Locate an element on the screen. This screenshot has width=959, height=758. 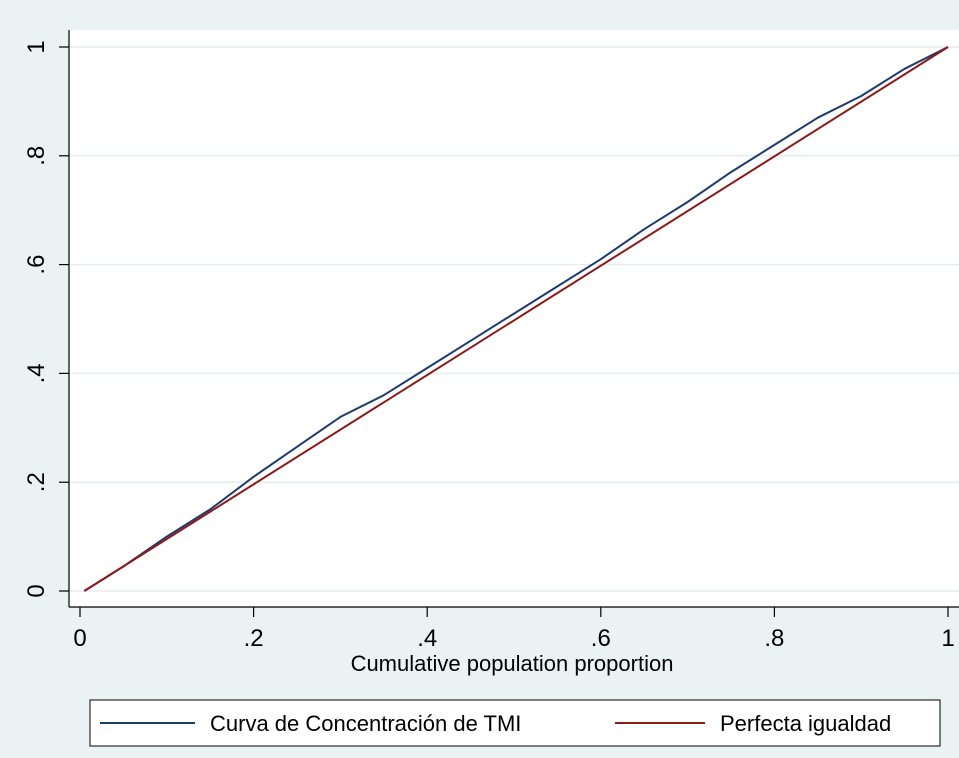
x-tick-label-1: .2 is located at coordinates (254, 638).